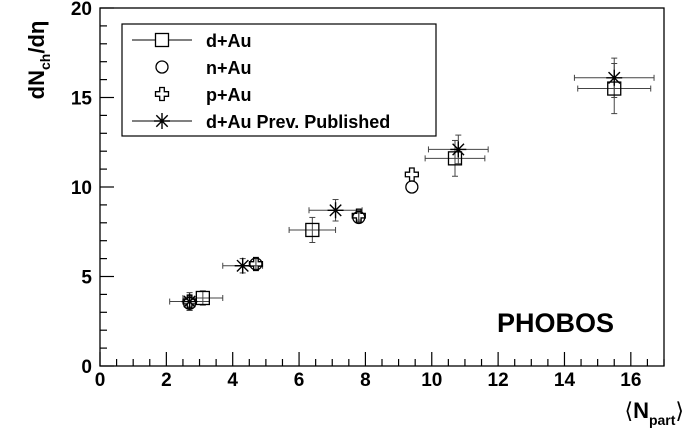 This screenshot has height=434, width=689. Describe the element at coordinates (628, 410) in the screenshot. I see `x-axis-label-open: ⟨` at that location.